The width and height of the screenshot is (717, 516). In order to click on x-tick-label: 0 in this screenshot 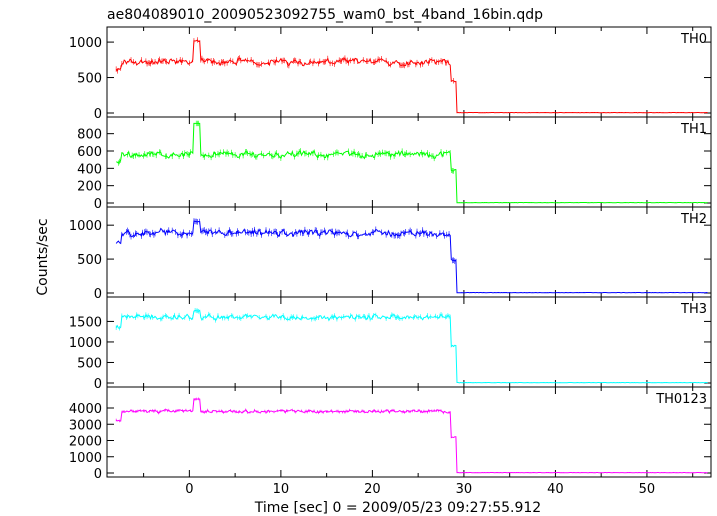, I will do `click(189, 489)`.